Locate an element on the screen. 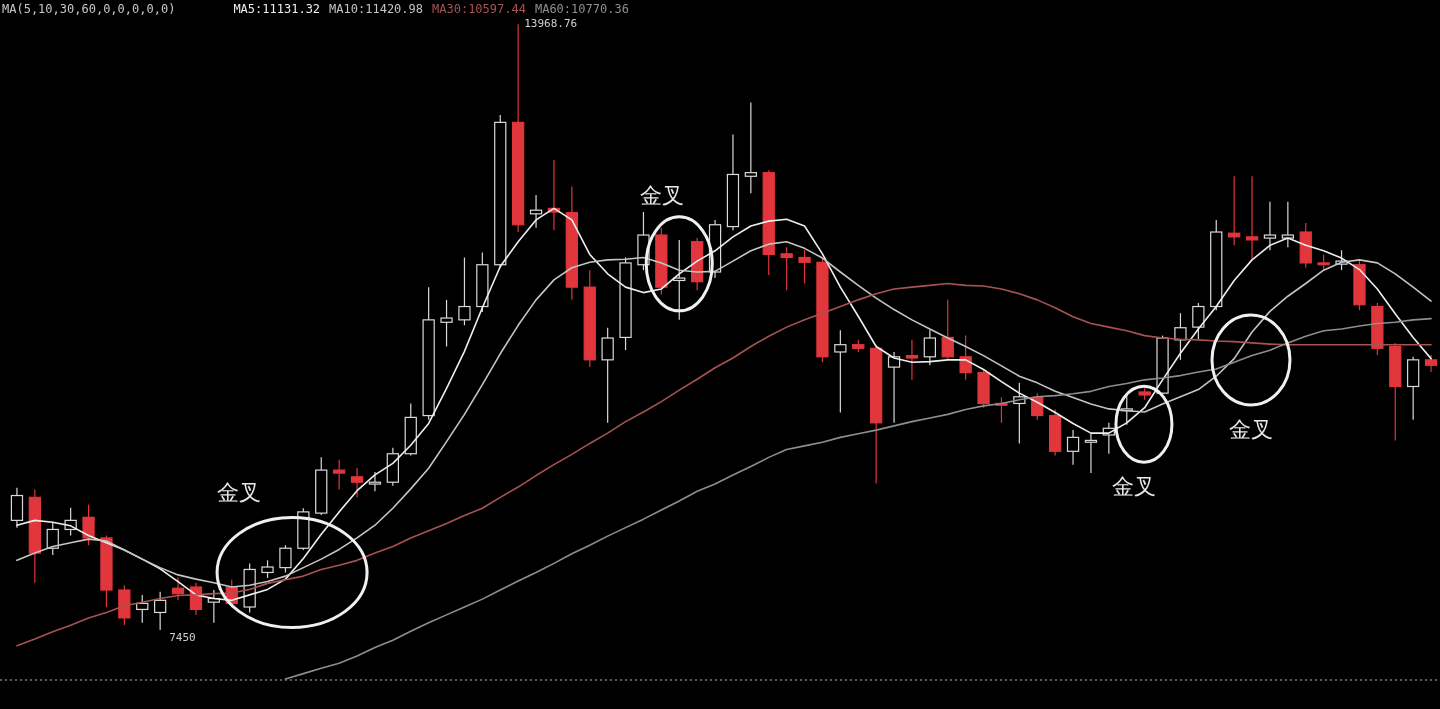  title: MA(5,10,30,60,0,0,0,0,0) is located at coordinates (89, 9).